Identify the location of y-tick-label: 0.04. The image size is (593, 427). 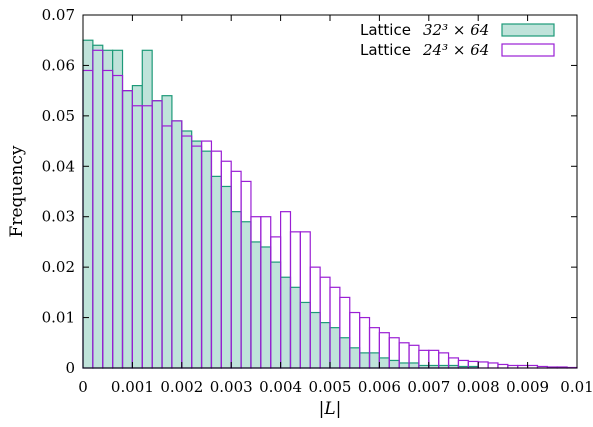
(58, 166).